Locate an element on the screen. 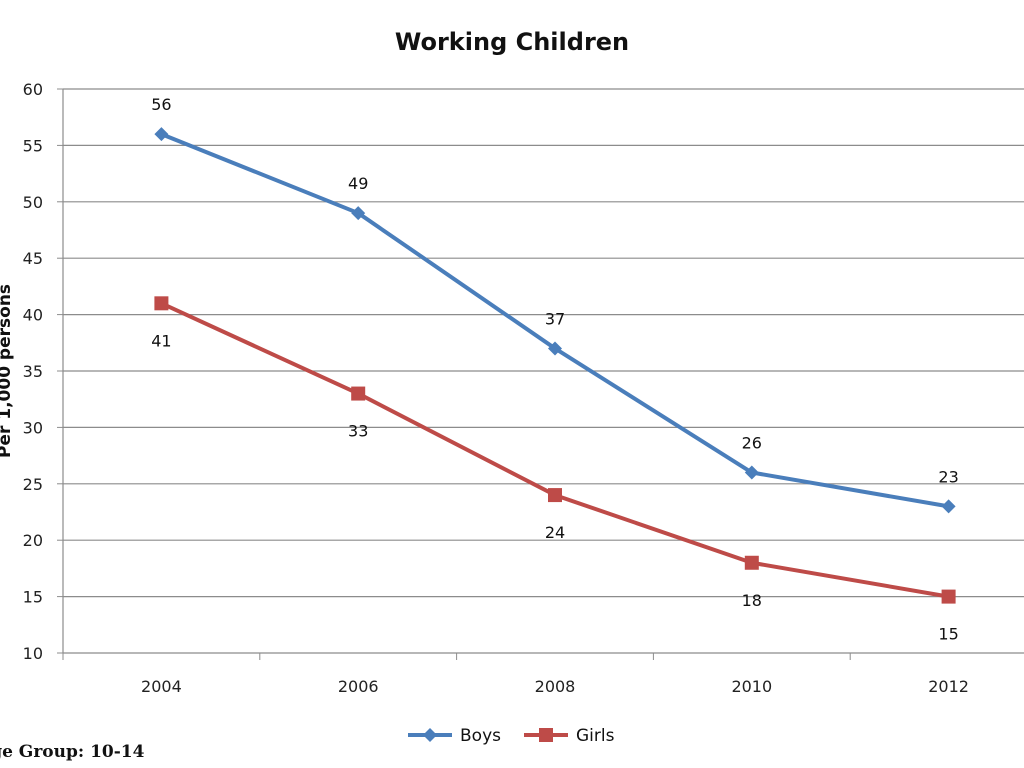 This screenshot has height=768, width=1024. y-axis-label: Per 1,000 persons is located at coordinates (7, 371).